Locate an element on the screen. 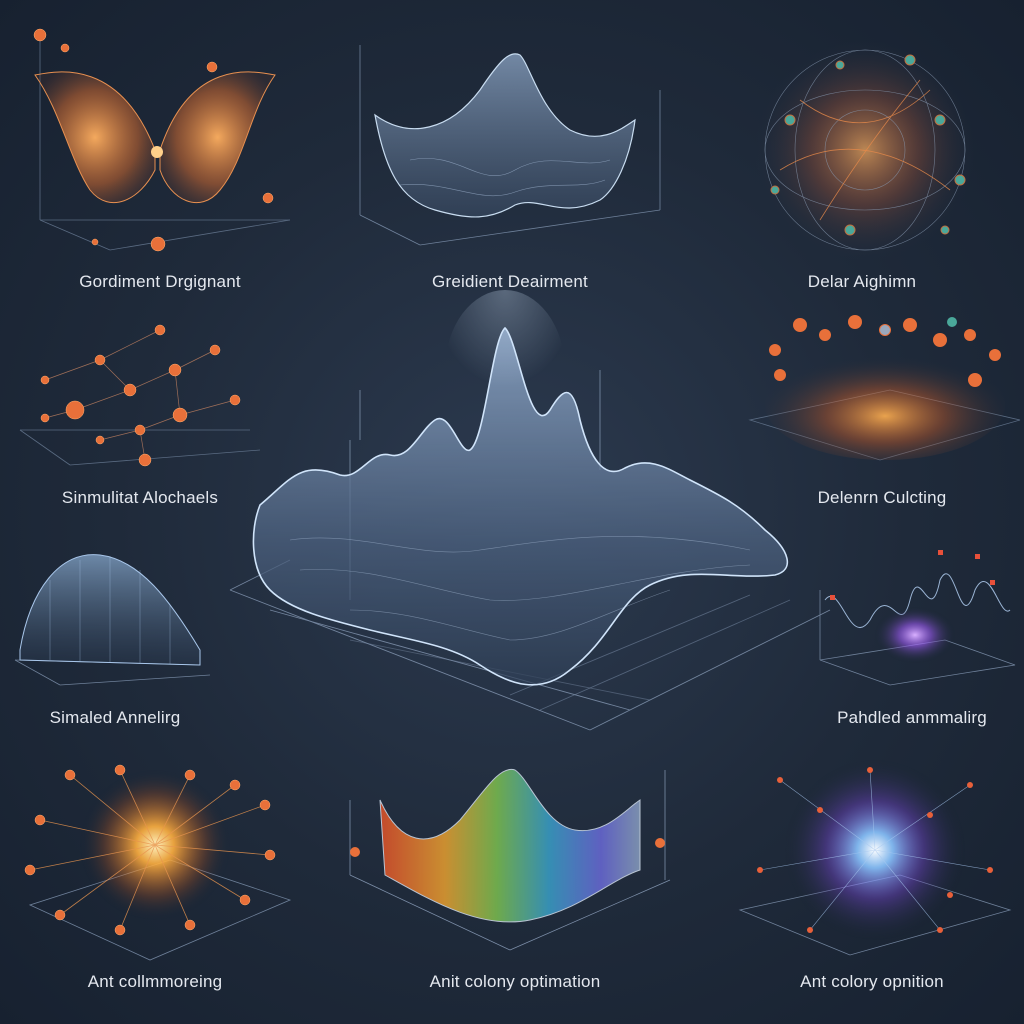 This screenshot has width=1024, height=1024. panel-top-center: Greidient Deairment is located at coordinates (510, 160).